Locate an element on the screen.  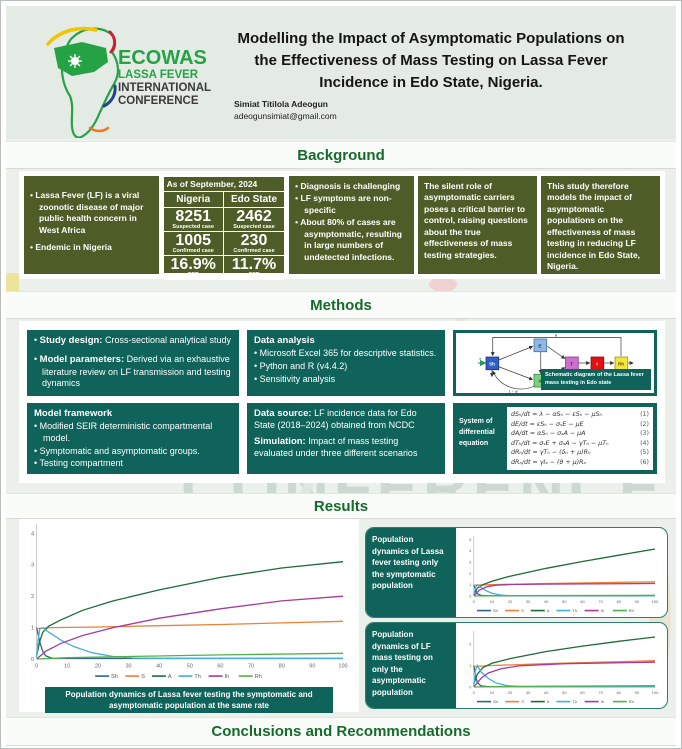
node-label: Rh is located at coordinates (621, 363).